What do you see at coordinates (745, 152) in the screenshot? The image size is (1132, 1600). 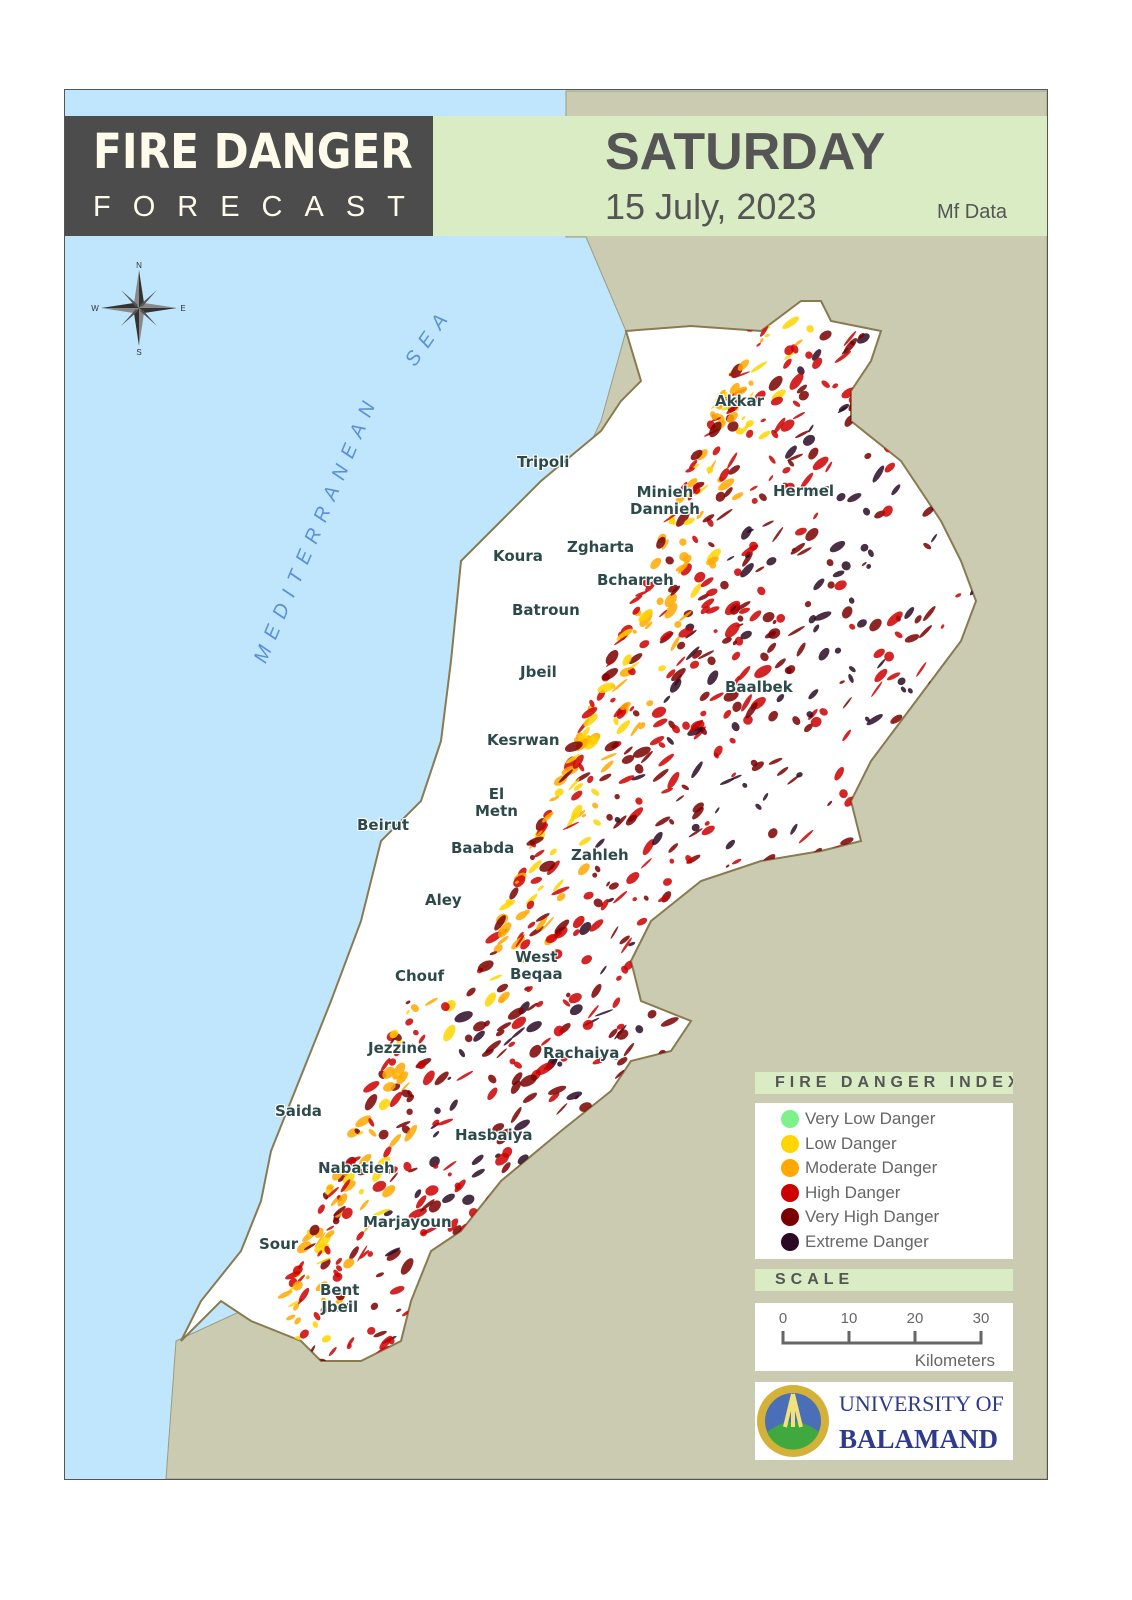 I see `forecast-day: SATURDAY` at bounding box center [745, 152].